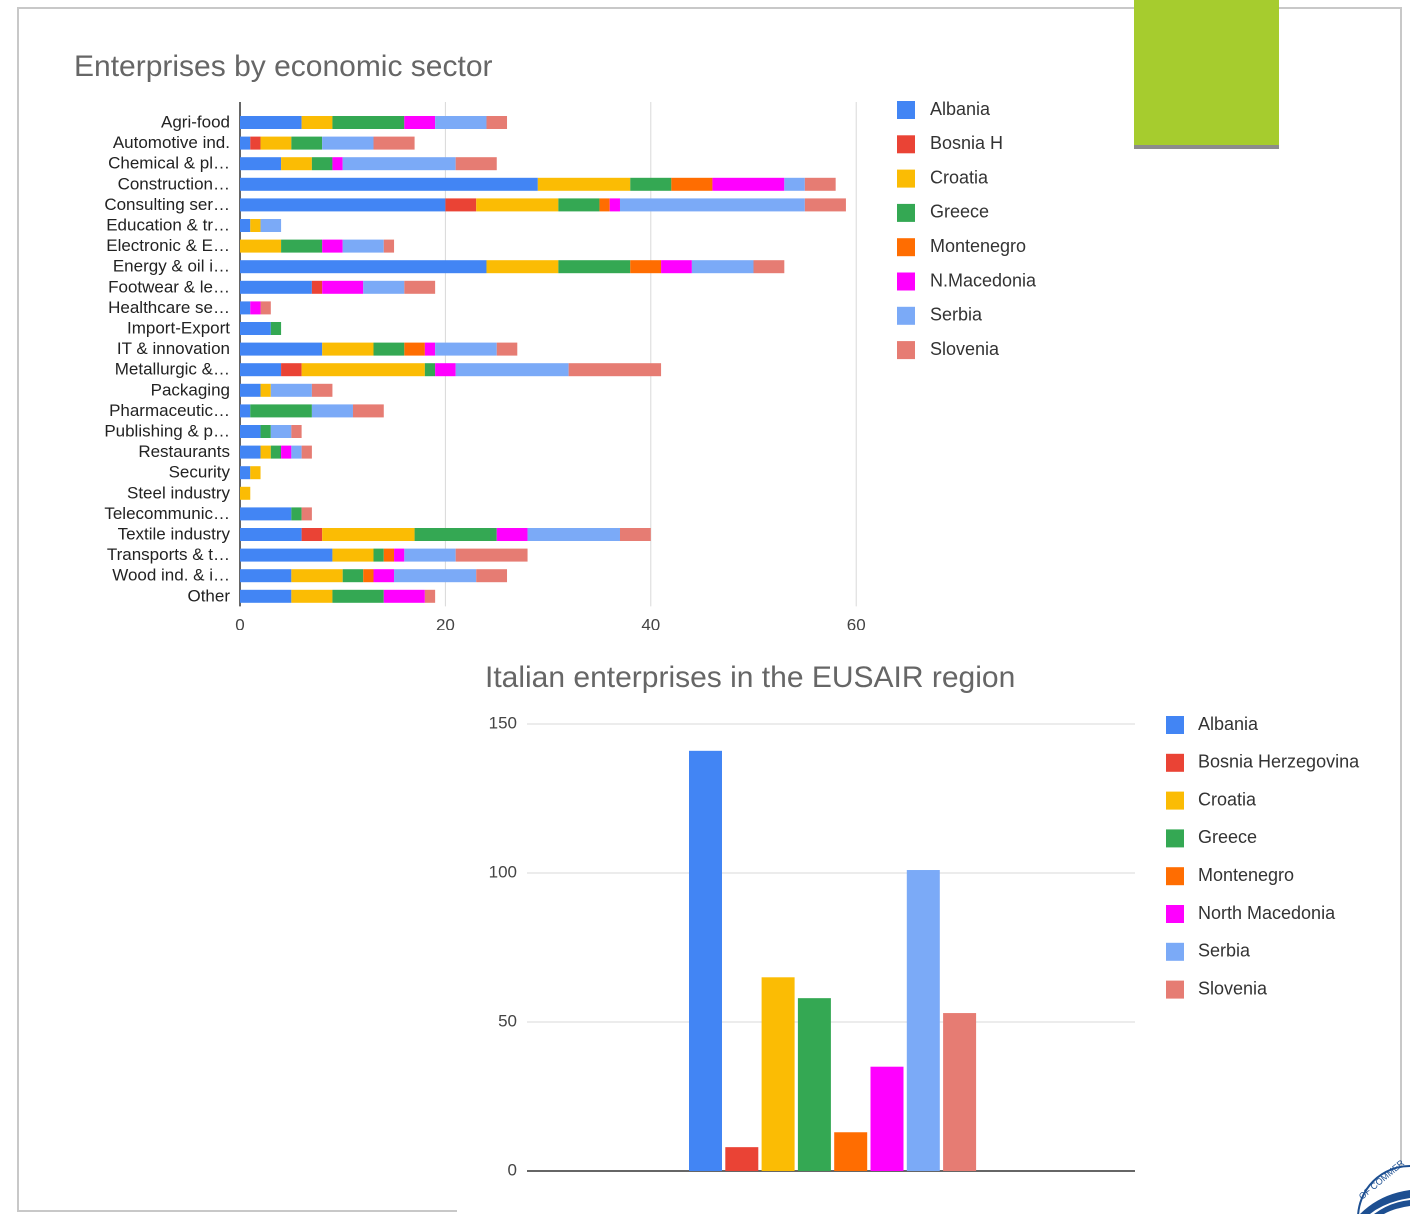 The image size is (1410, 1214). Describe the element at coordinates (271, 225) in the screenshot. I see `bar-education-tr-serbia` at that location.